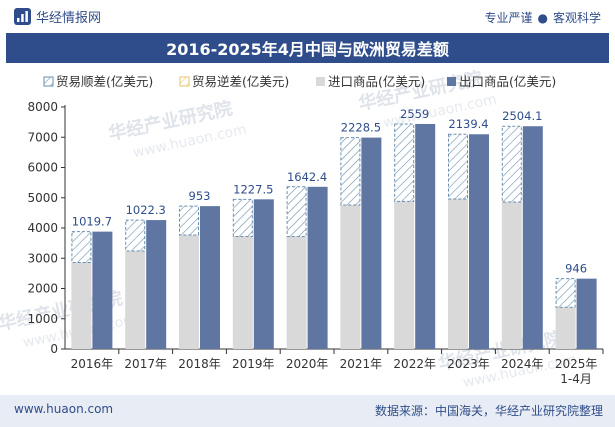 The width and height of the screenshot is (615, 427). I want to click on footer: www.huaon.com 数据来源：中国海关，华经产业研究院整理, so click(307, 411).